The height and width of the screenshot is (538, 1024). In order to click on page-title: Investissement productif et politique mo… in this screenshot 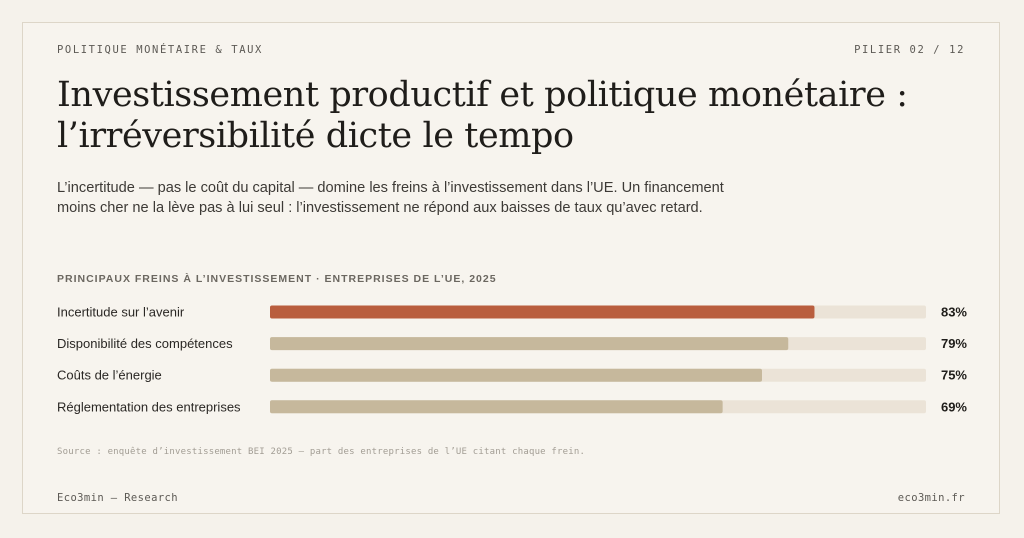, I will do `click(497, 116)`.